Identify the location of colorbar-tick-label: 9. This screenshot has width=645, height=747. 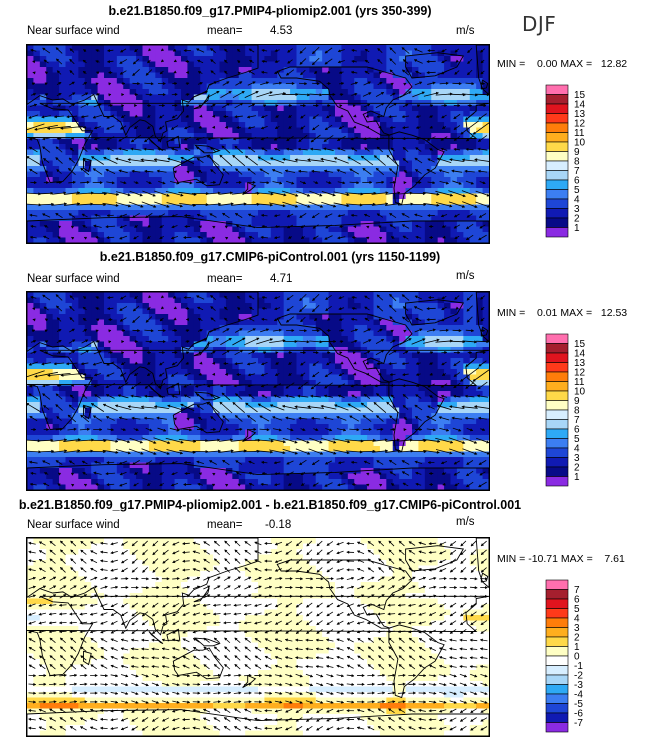
(577, 152).